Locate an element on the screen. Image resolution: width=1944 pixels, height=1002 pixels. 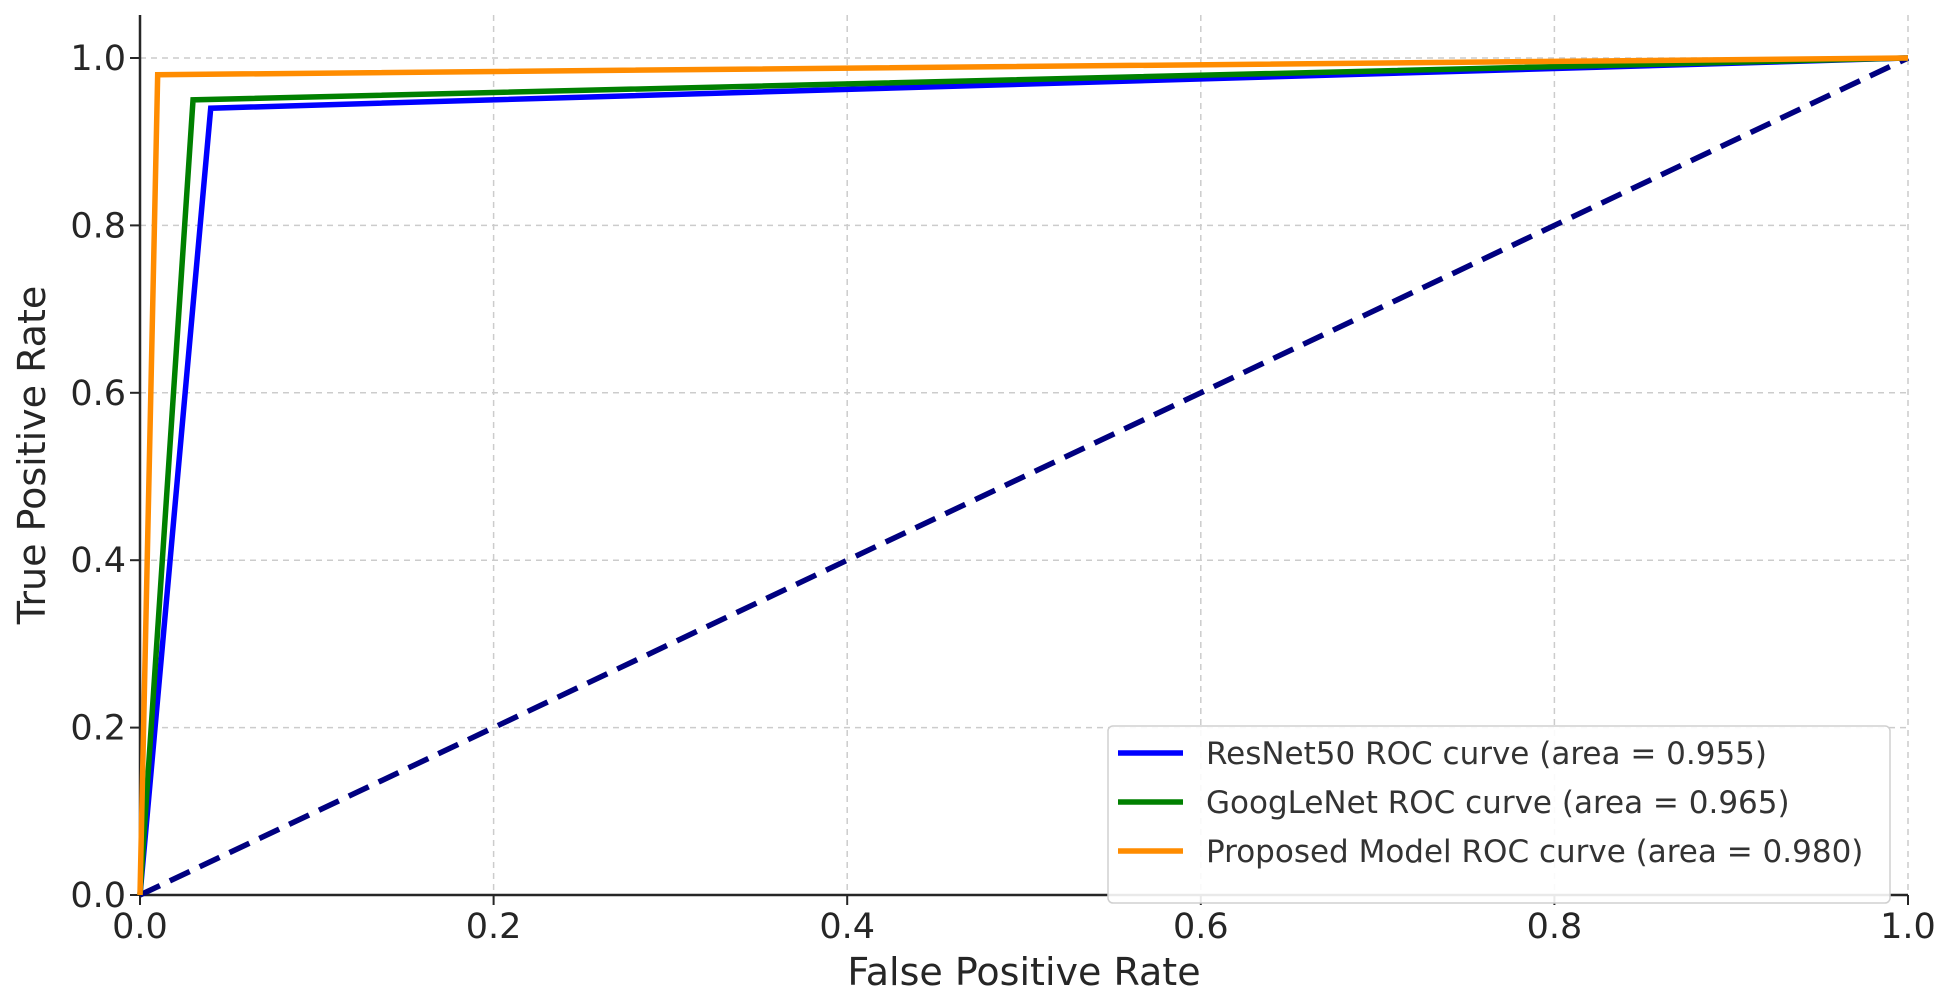
x-ticks: 0.0 0.2 0.4 0.6 0.8 1.0 is located at coordinates (1024, 921).